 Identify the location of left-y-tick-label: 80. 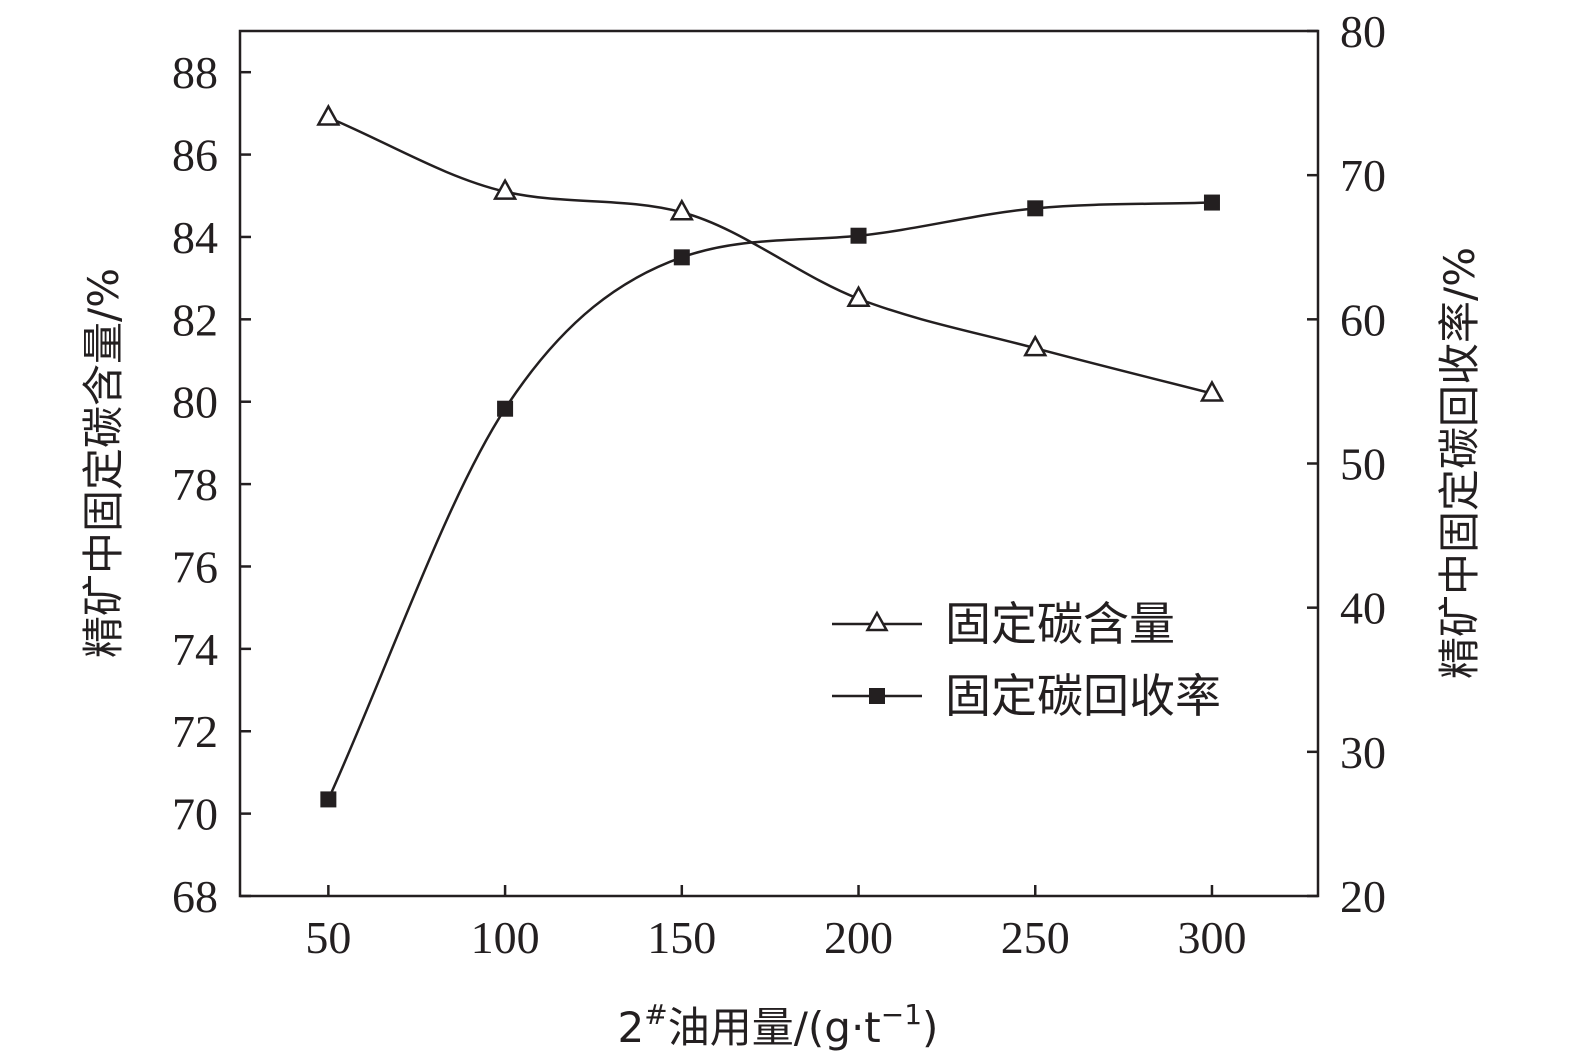
(195, 402).